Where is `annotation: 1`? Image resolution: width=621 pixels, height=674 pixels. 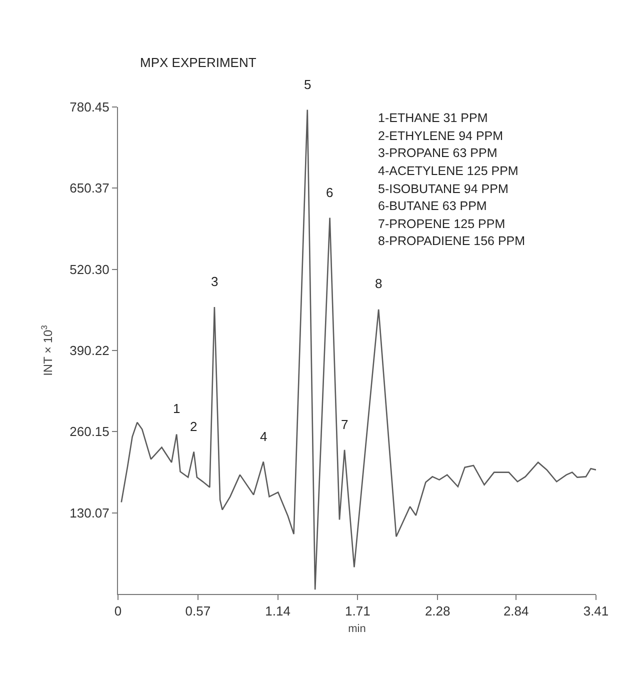
annotation: 1 is located at coordinates (176, 408).